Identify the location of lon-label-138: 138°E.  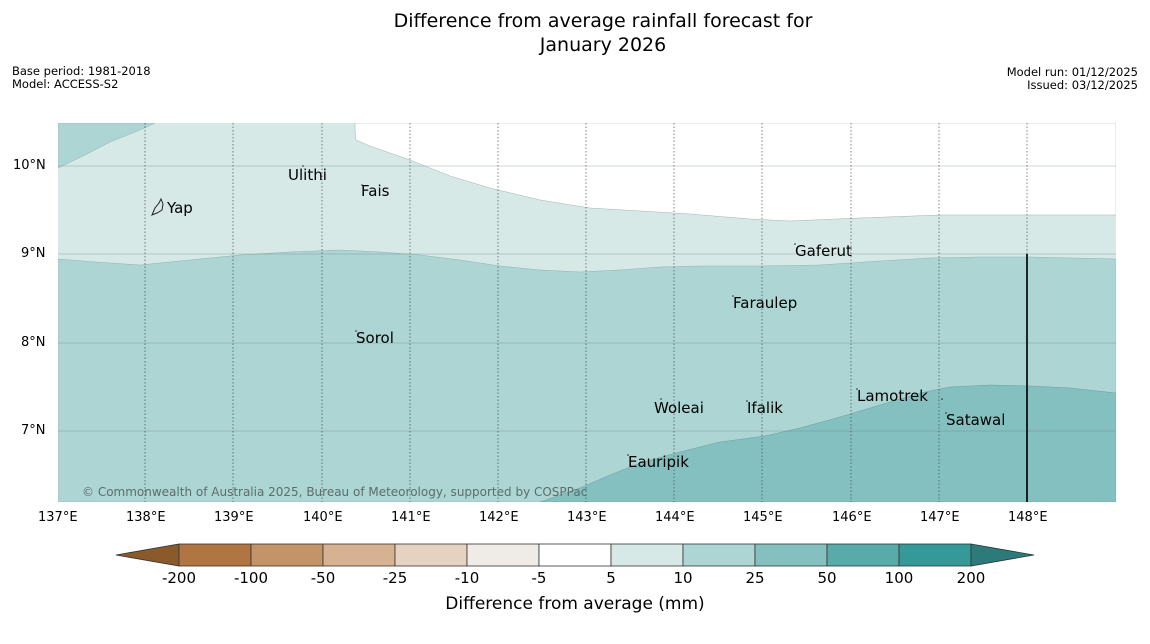
(146, 517).